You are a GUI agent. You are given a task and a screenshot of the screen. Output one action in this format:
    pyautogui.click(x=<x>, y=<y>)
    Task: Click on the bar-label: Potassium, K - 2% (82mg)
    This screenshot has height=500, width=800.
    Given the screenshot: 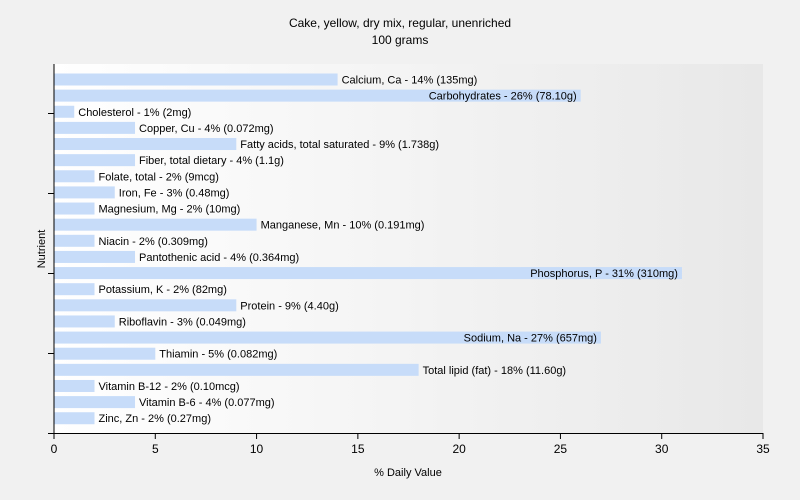 What is the action you would take?
    pyautogui.click(x=163, y=290)
    